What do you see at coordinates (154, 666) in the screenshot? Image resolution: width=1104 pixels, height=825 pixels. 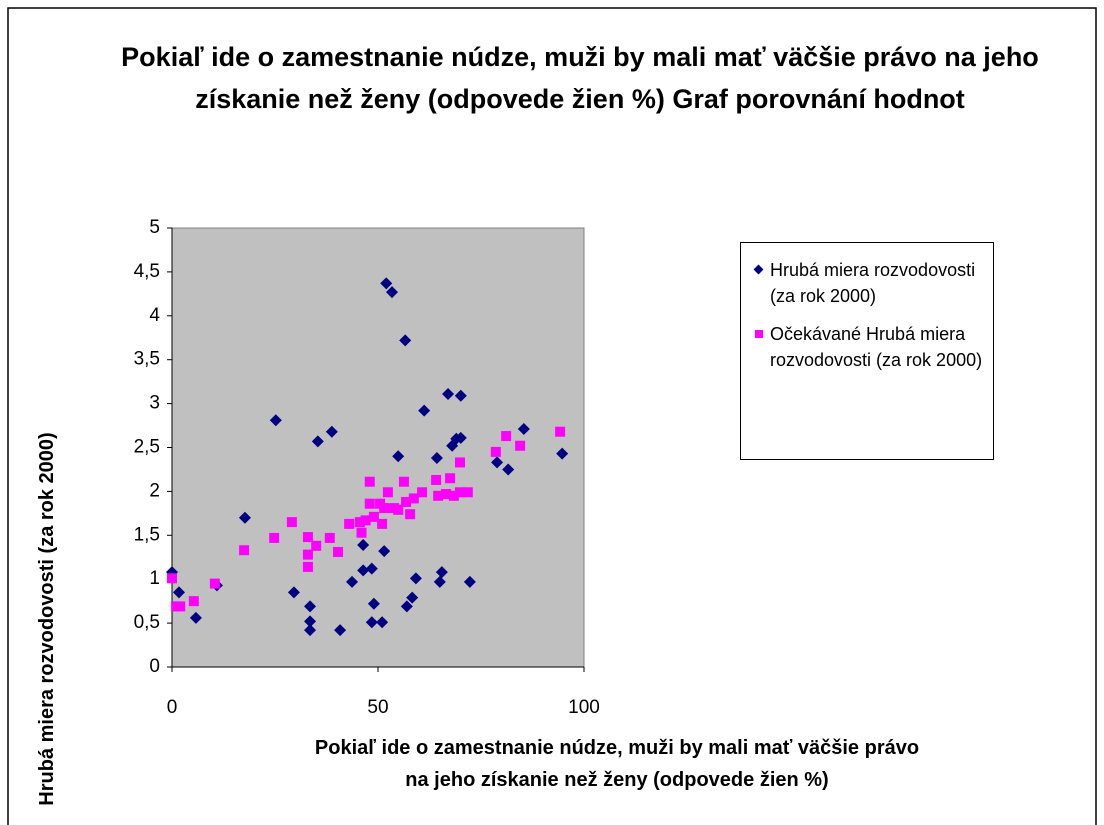 I see `y-tick-label: 0` at bounding box center [154, 666].